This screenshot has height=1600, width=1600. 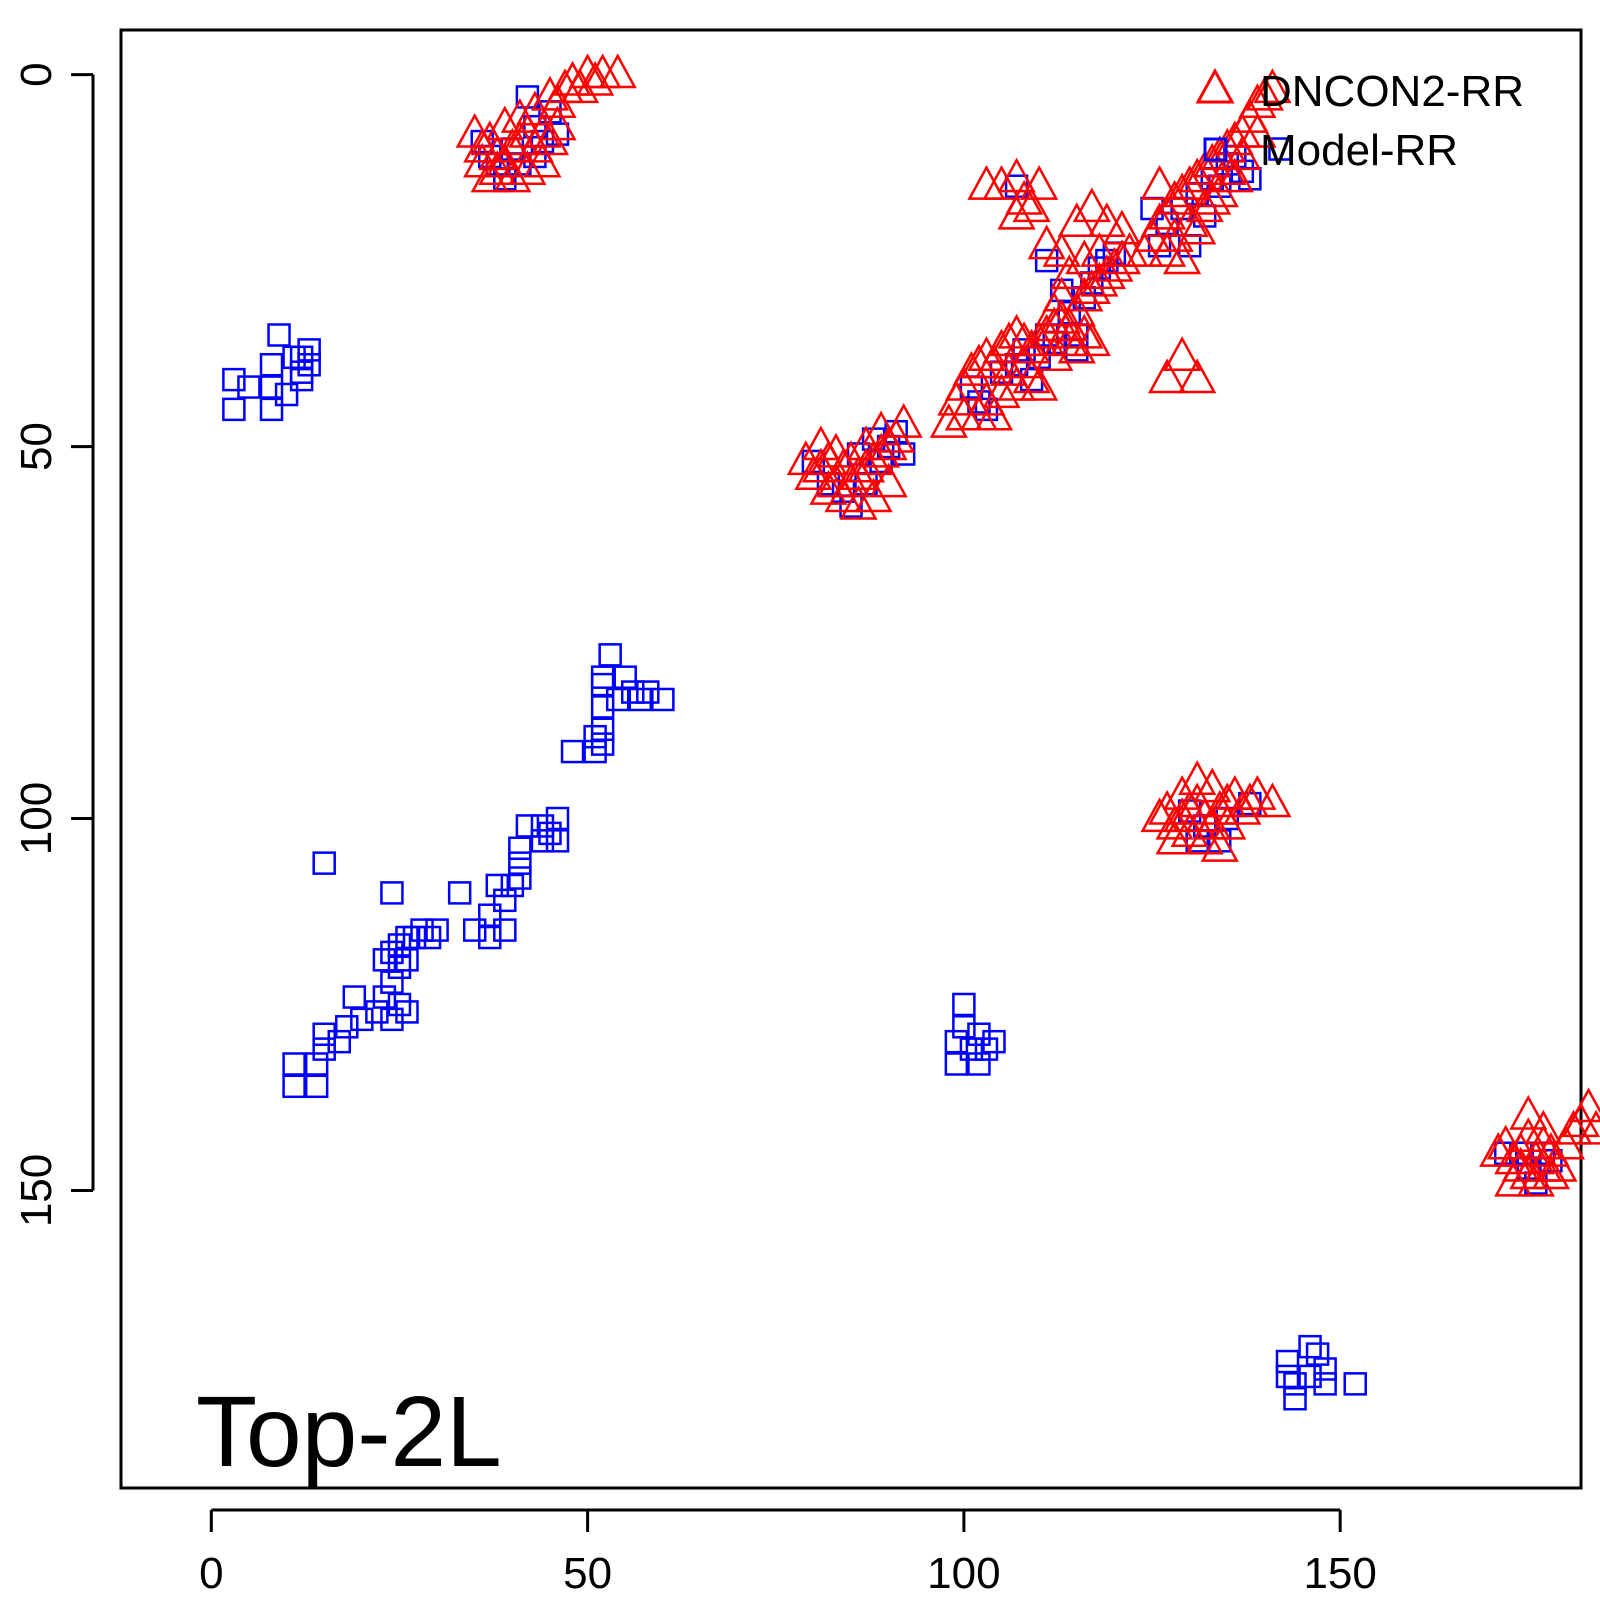 What do you see at coordinates (1392, 91) in the screenshot?
I see `legend-label-dncon2-rr: DNCON2-RR` at bounding box center [1392, 91].